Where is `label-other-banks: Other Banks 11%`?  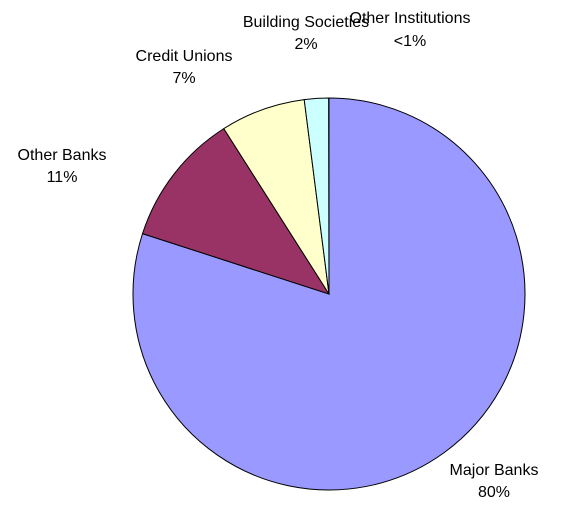
label-other-banks: Other Banks 11% is located at coordinates (62, 166).